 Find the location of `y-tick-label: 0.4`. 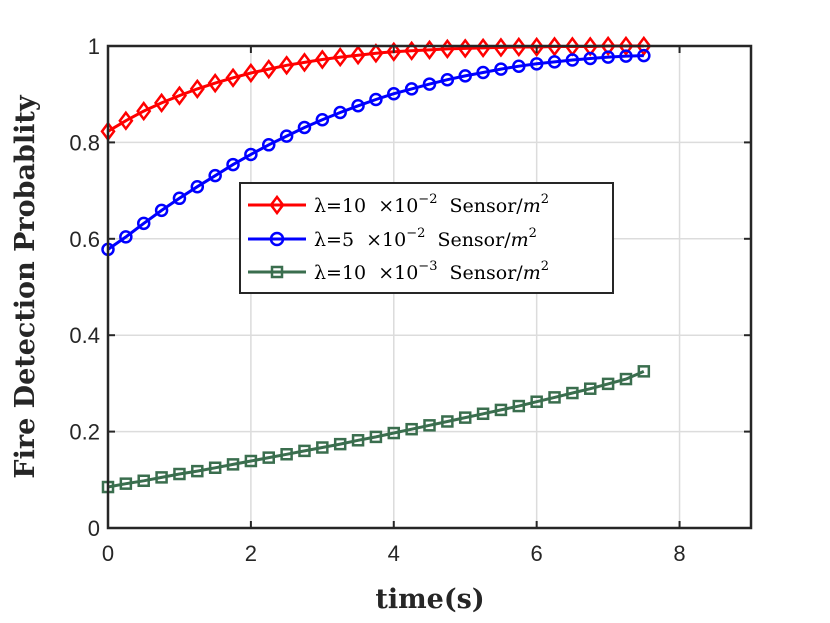

y-tick-label: 0.4 is located at coordinates (84, 335).